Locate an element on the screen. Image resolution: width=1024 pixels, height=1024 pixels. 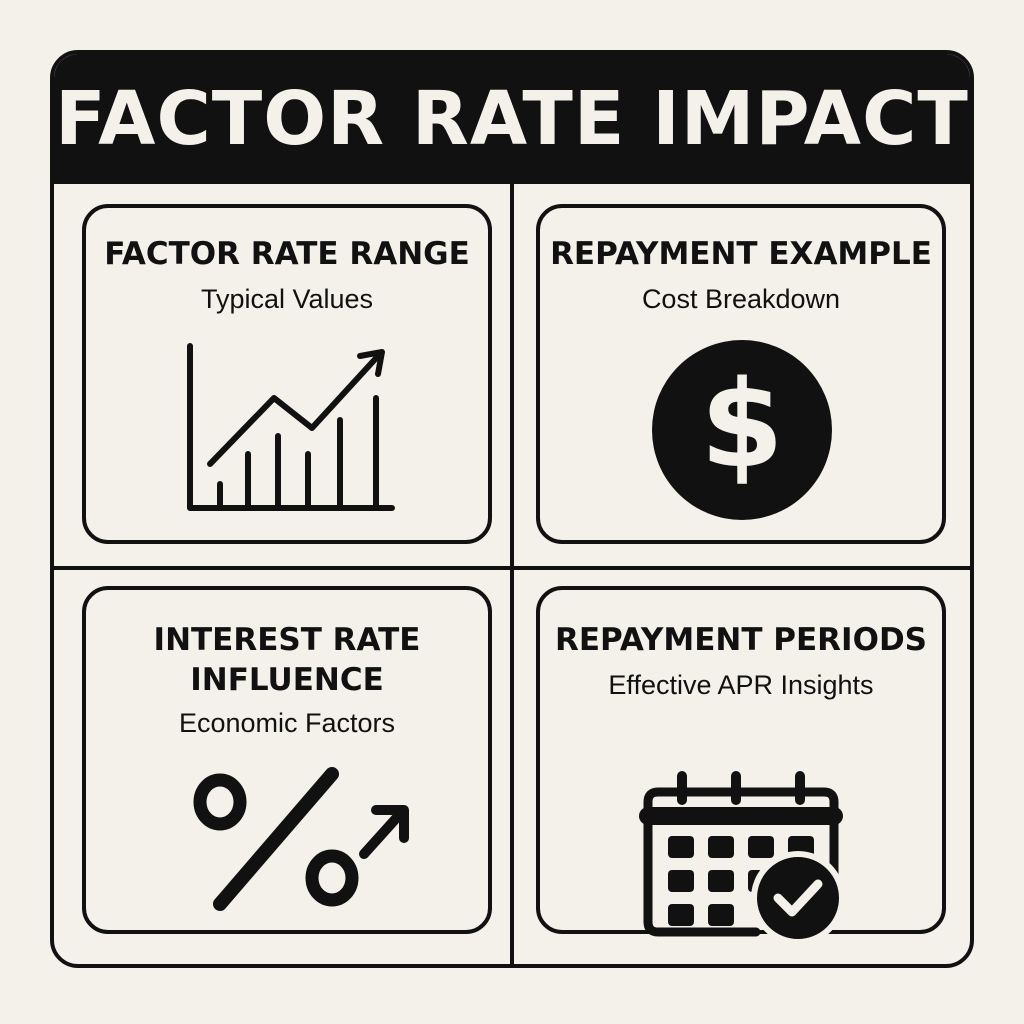
infographic-title: FACTOR RATE IMPACT is located at coordinates (512, 119).